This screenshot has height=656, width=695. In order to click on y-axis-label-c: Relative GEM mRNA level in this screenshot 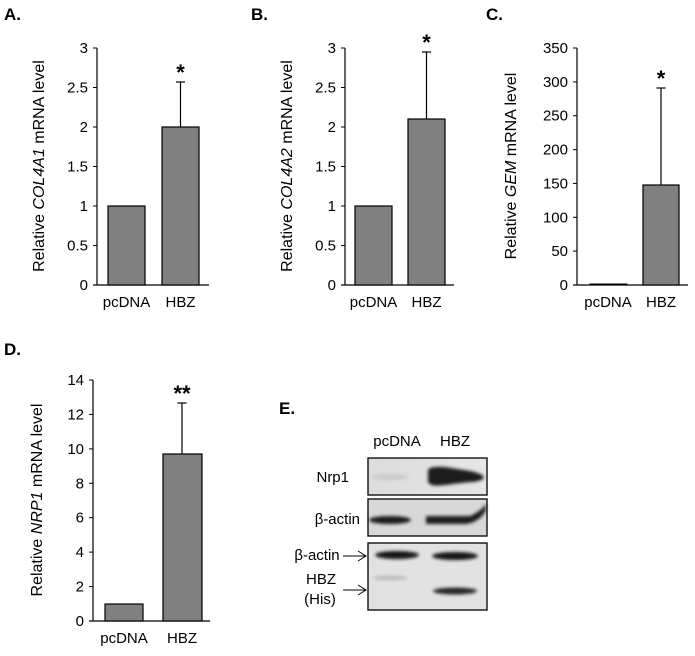, I will do `click(511, 166)`.